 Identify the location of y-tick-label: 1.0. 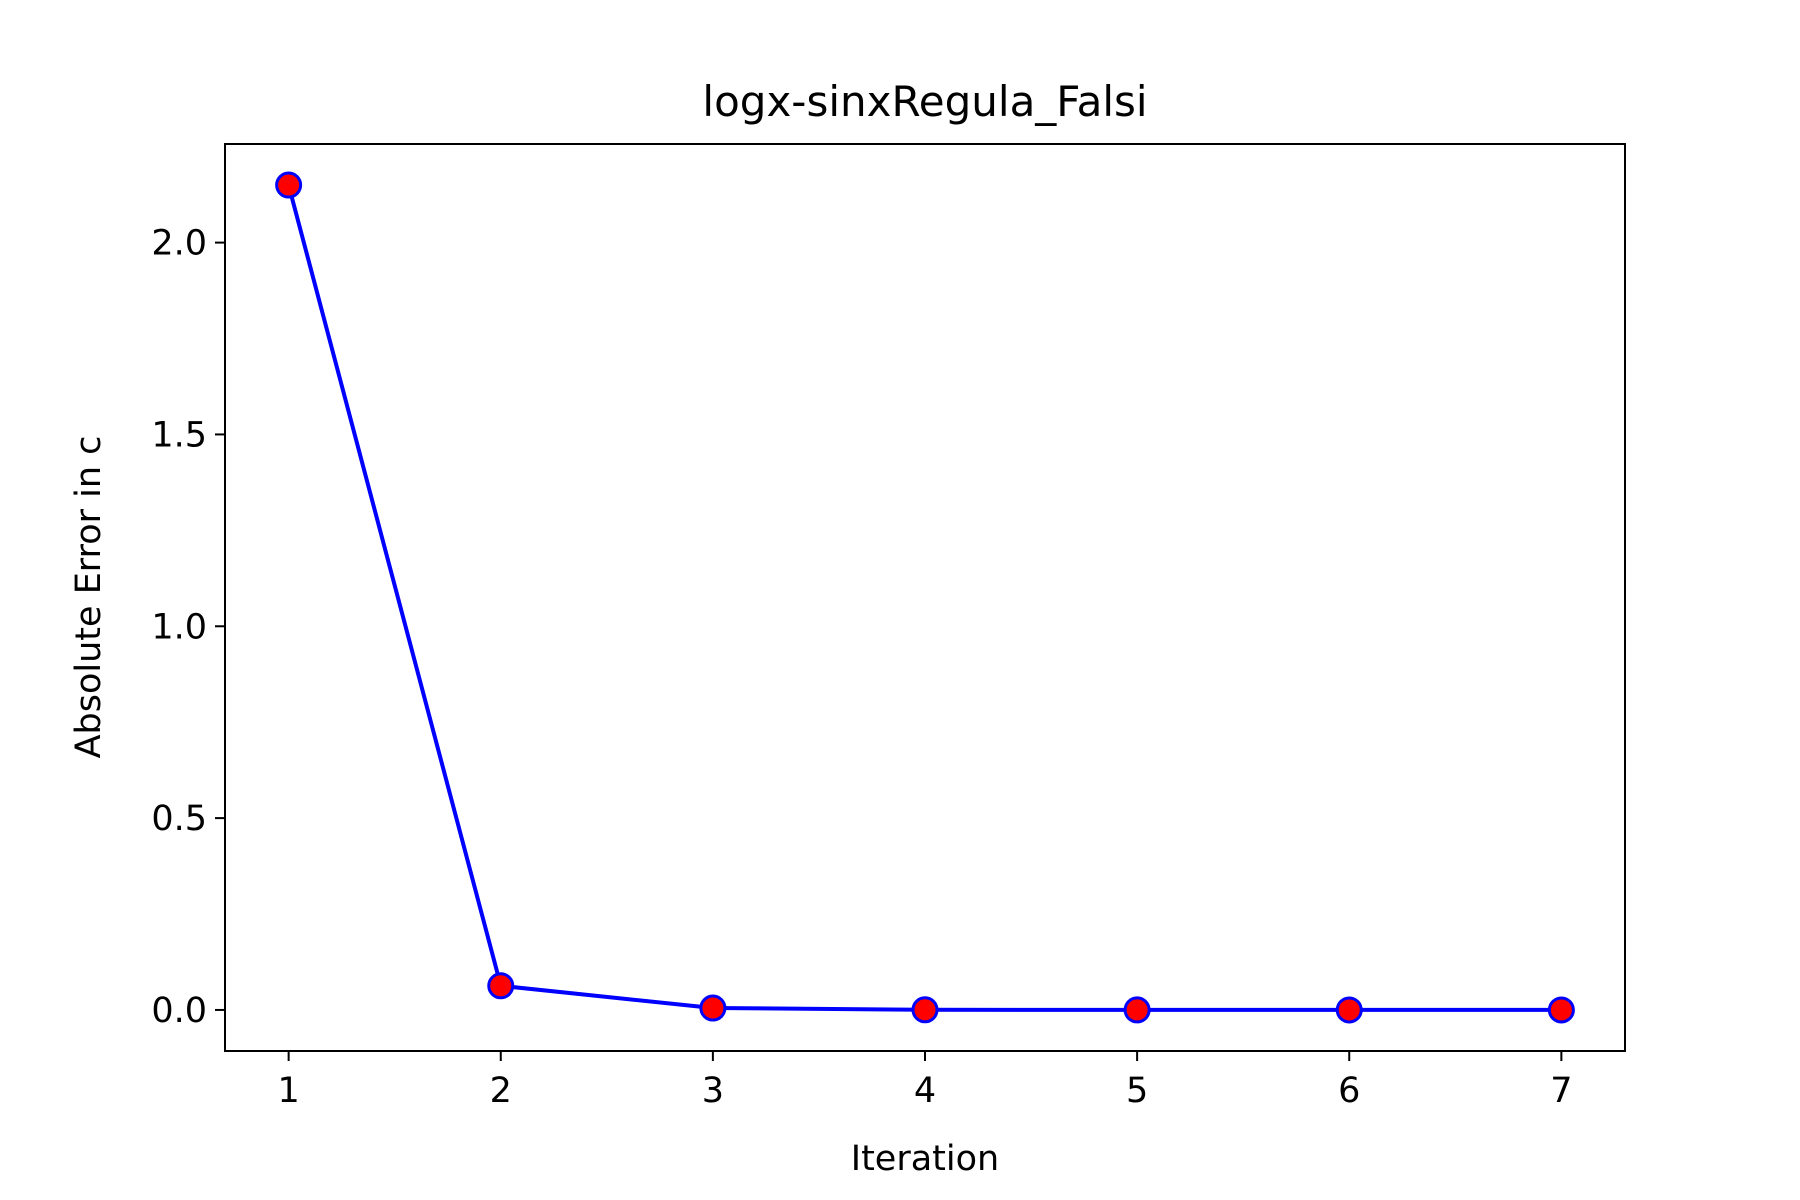
(179, 627).